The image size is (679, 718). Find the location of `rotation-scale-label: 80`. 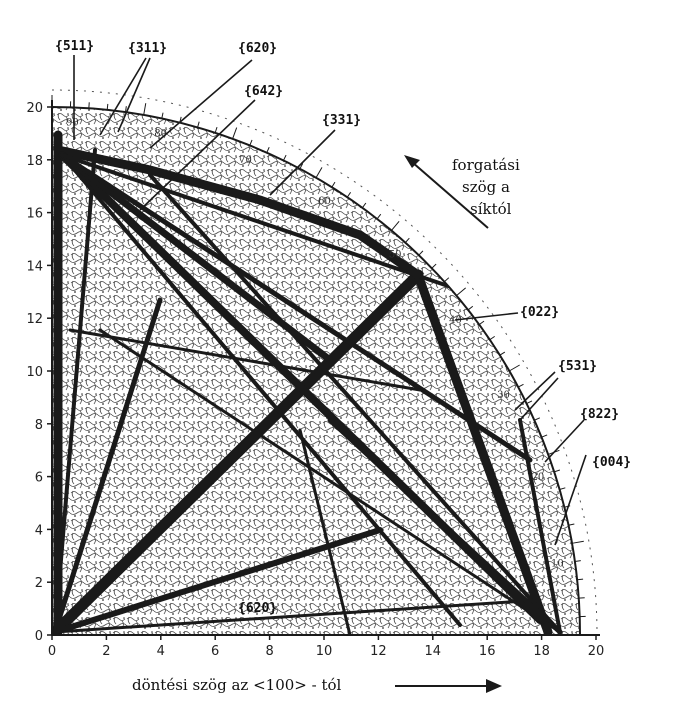

rotation-scale-label: 80 is located at coordinates (160, 134).